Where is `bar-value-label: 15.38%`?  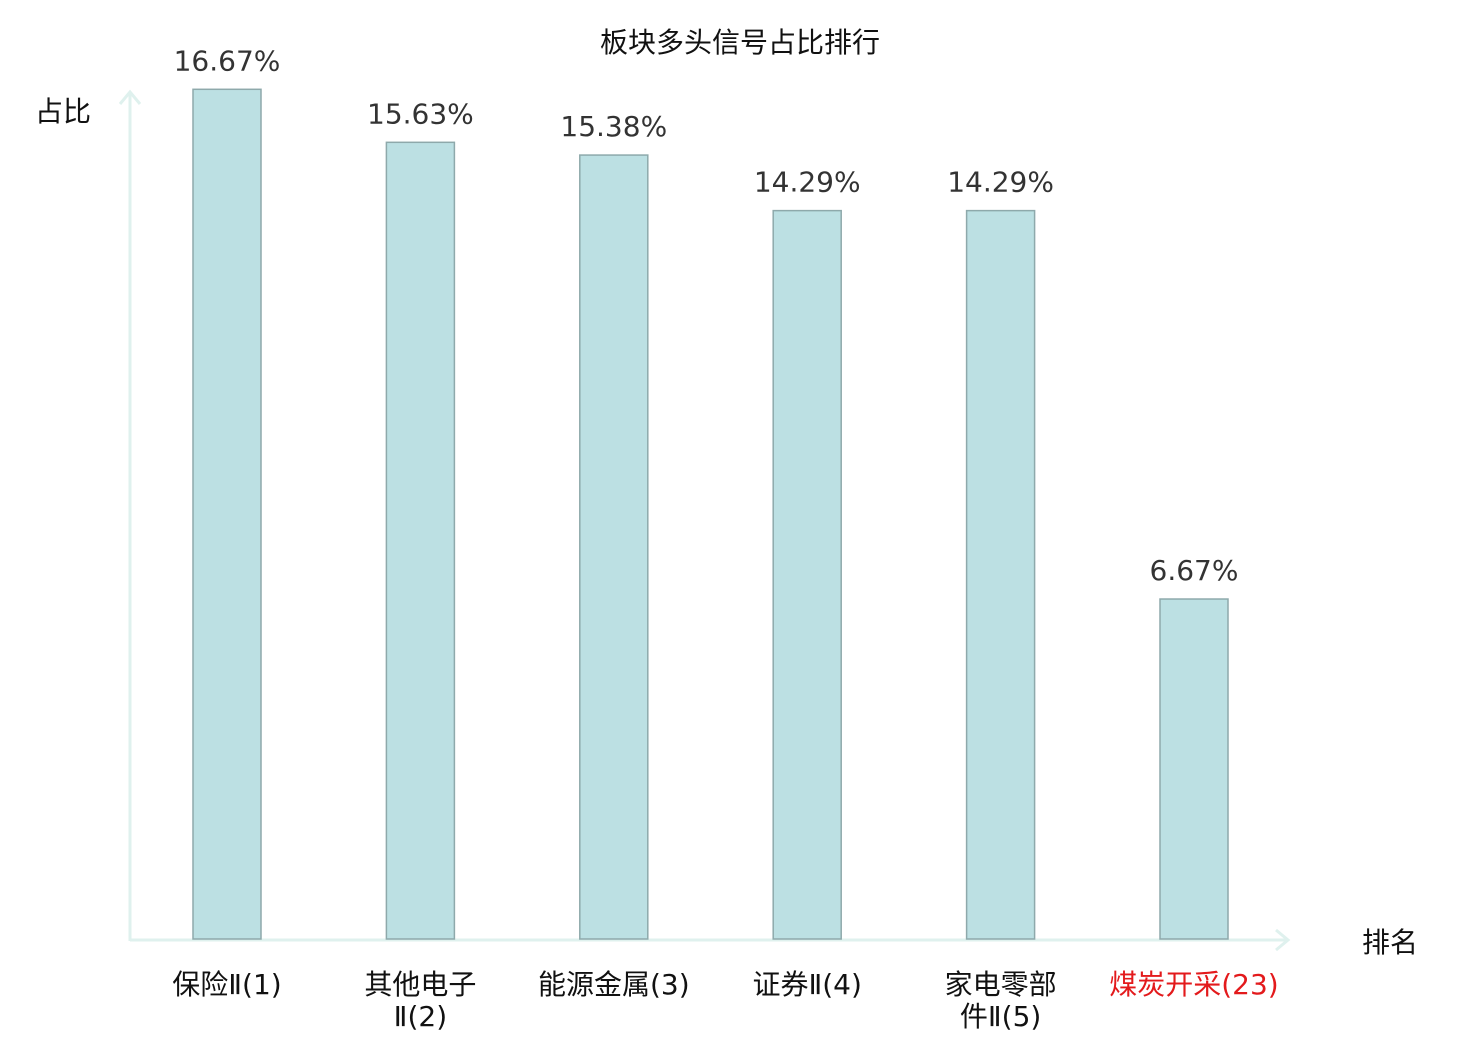 bar-value-label: 15.38% is located at coordinates (613, 126).